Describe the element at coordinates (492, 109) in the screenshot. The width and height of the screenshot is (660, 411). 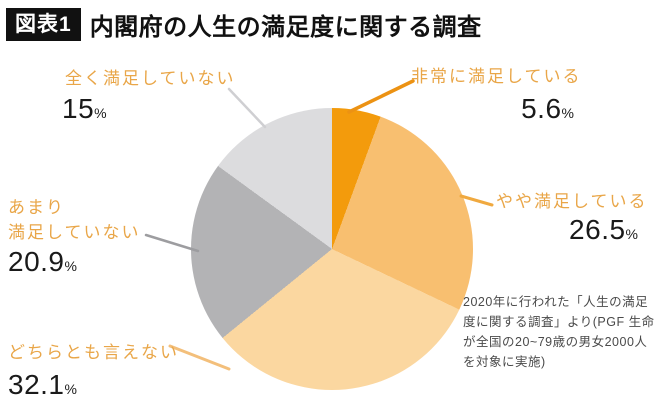
I see `callout-value-very-satisfied: 5.6%` at that location.